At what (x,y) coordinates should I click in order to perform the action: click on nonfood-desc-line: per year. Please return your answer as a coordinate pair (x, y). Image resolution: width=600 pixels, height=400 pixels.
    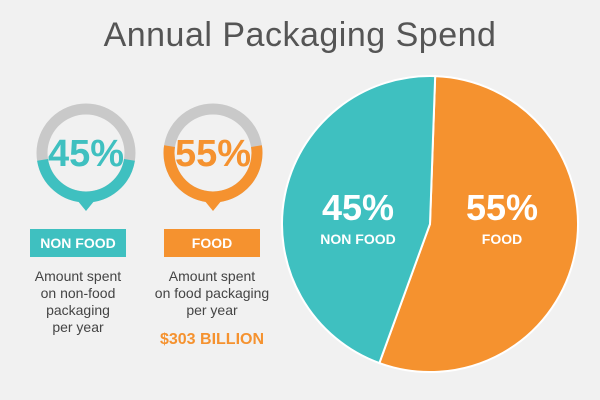
    Looking at the image, I should click on (78, 327).